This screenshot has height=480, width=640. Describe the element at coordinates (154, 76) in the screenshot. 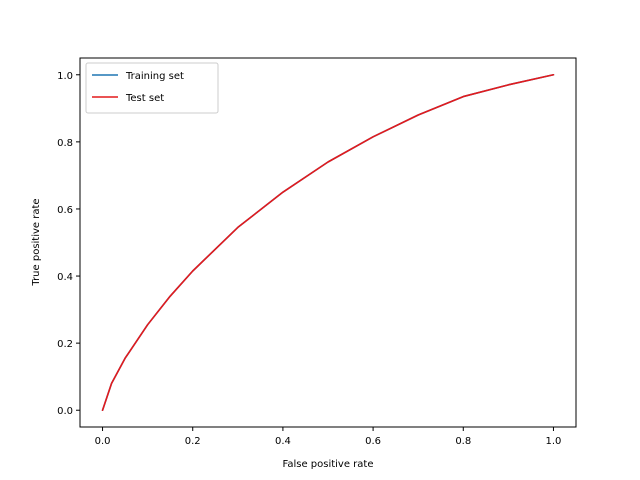

I see `legend-label: Training set` at that location.